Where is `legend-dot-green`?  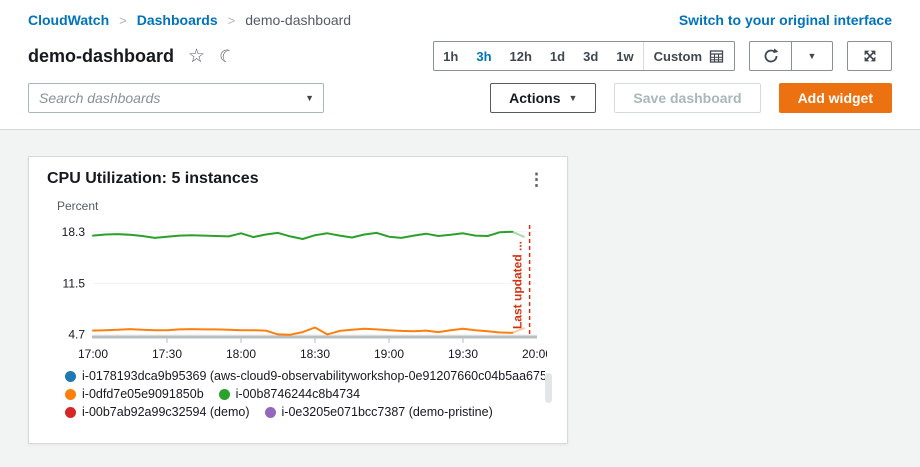 legend-dot-green is located at coordinates (224, 394).